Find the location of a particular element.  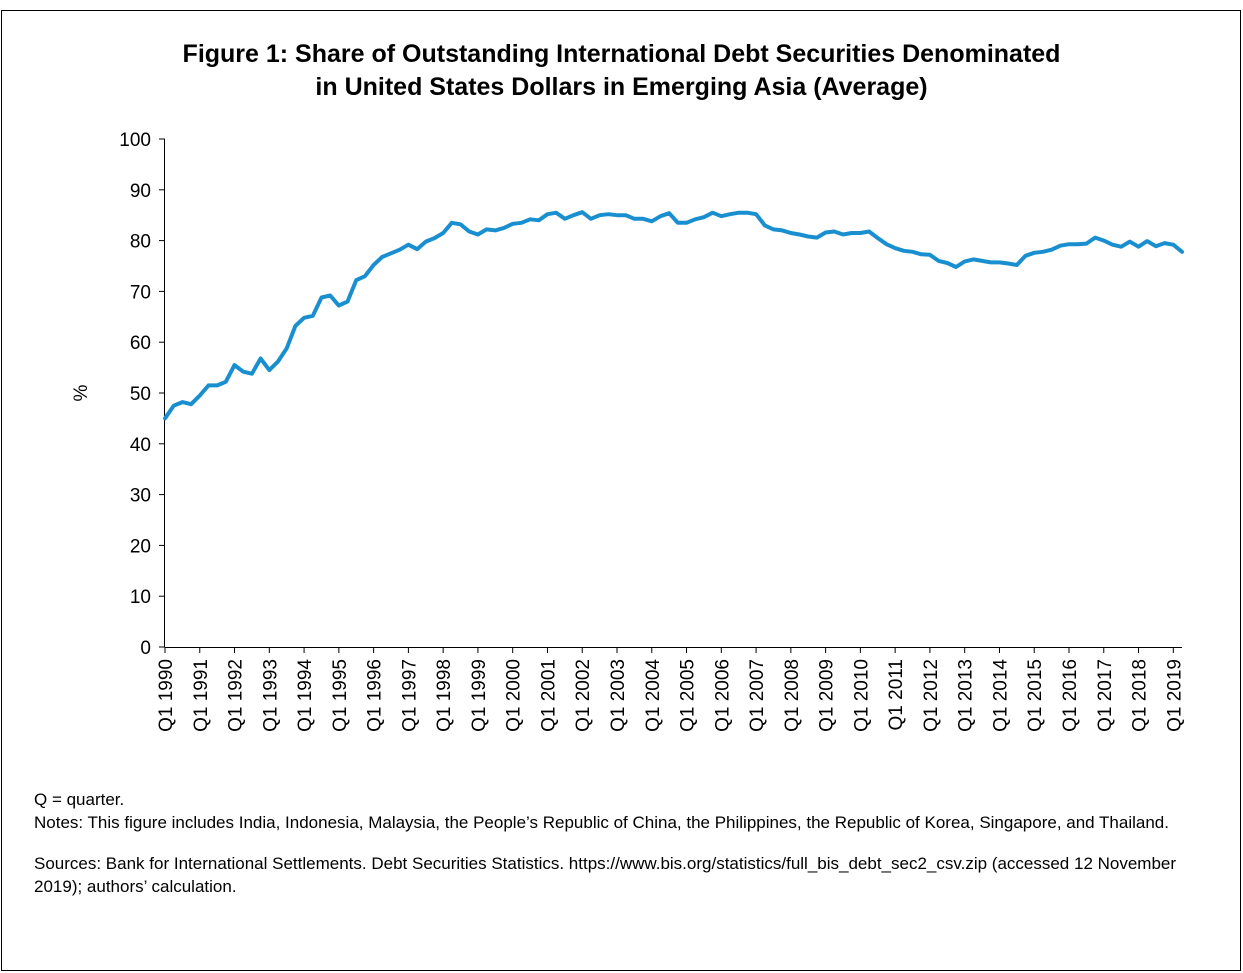

abbreviation-note: Q = quarter. is located at coordinates (79, 799).